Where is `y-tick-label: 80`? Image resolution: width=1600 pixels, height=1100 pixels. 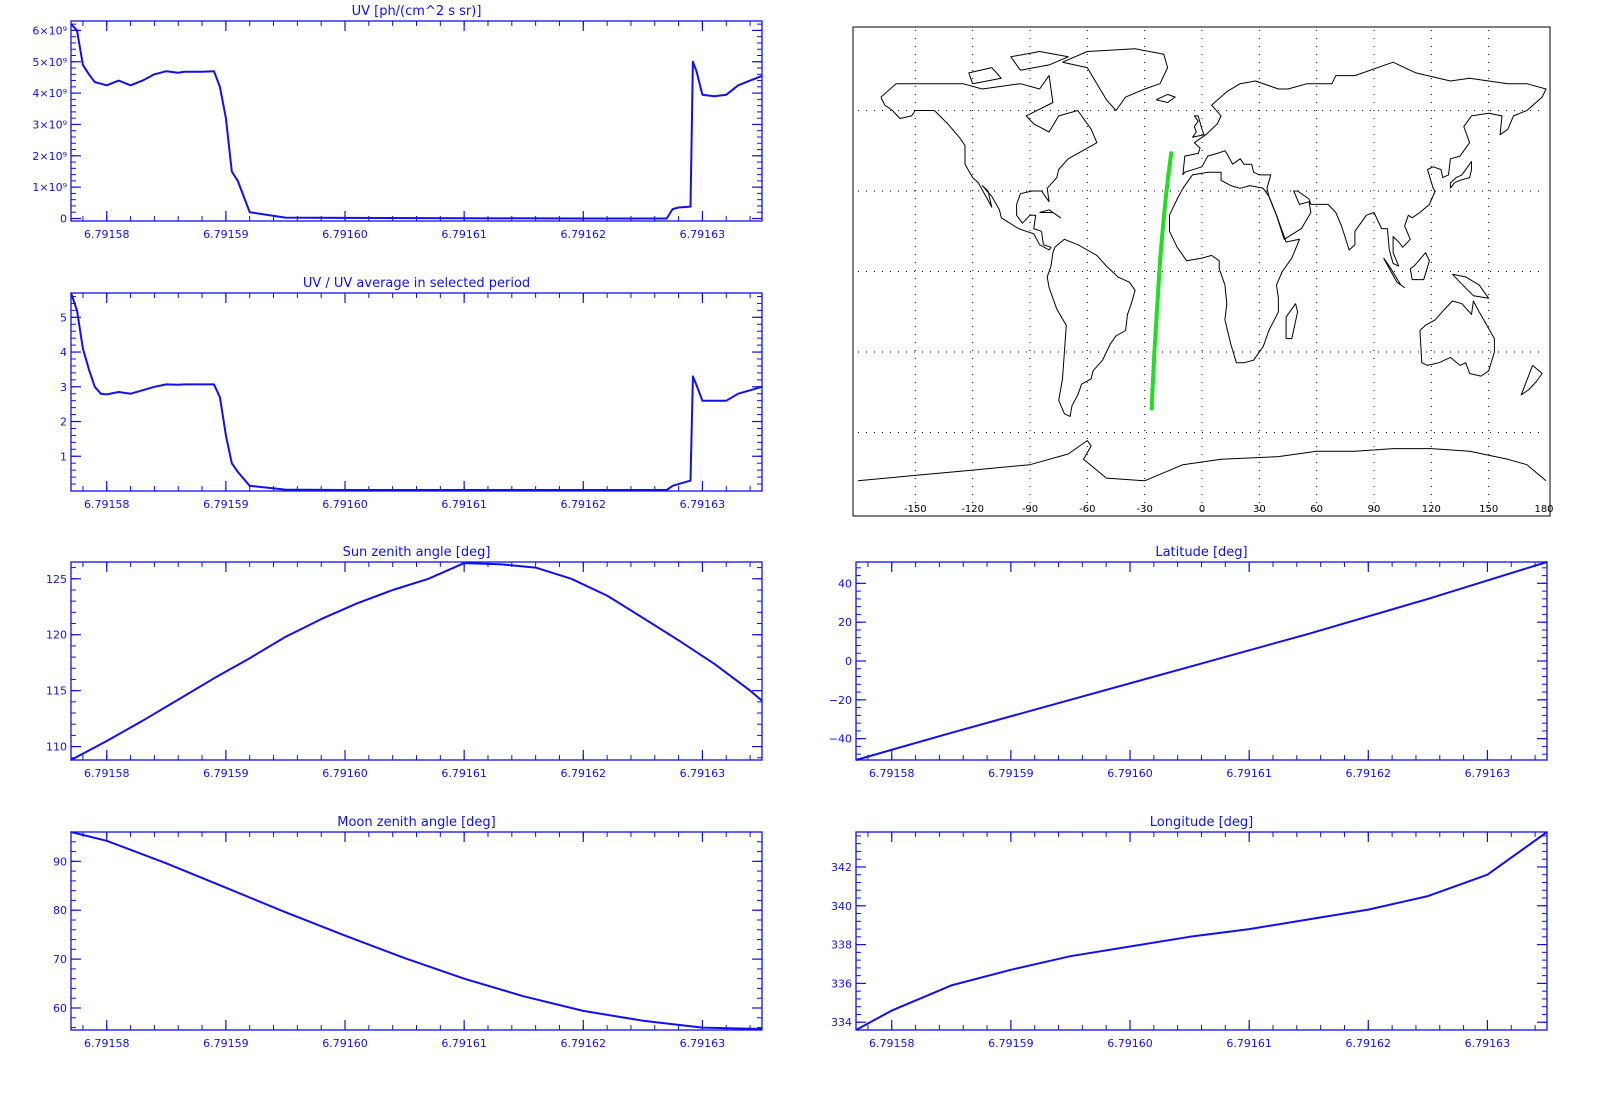
y-tick-label: 80 is located at coordinates (60, 910).